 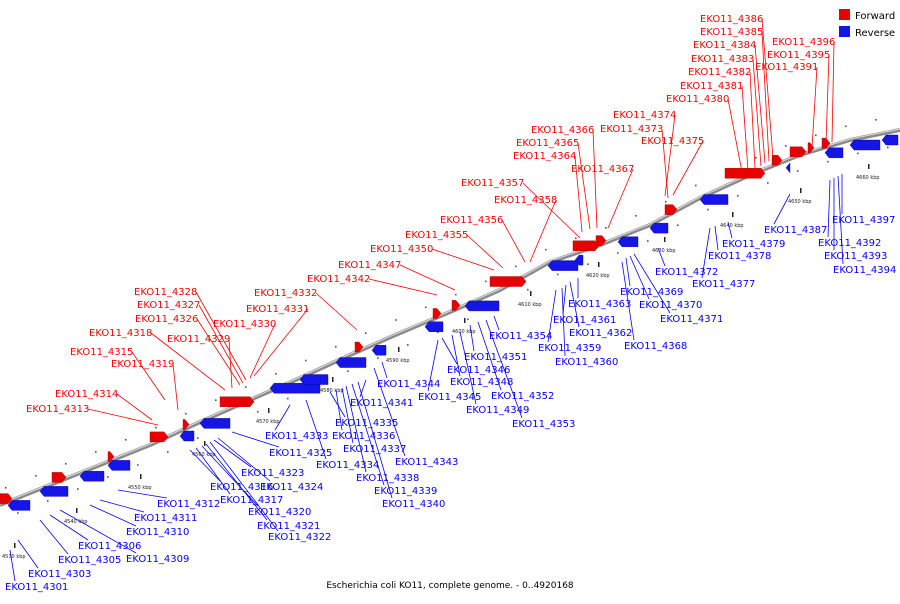 I want to click on forward-gene-label: EKO11_4375, so click(x=672, y=141).